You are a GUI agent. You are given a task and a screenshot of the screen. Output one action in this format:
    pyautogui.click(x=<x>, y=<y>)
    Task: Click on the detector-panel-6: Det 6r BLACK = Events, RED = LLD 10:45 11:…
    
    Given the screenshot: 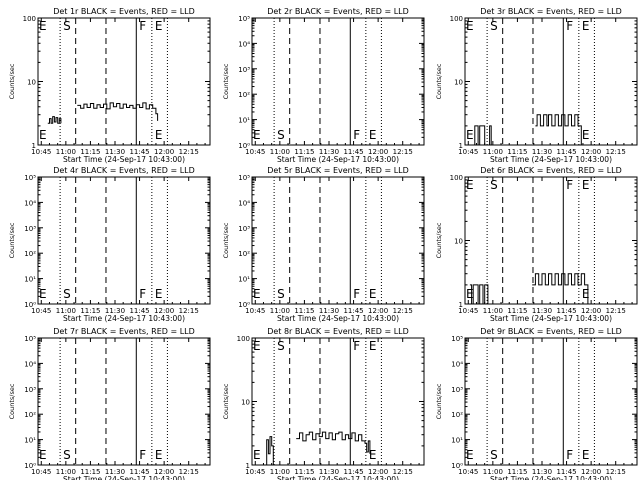 What is the action you would take?
    pyautogui.click(x=536, y=244)
    